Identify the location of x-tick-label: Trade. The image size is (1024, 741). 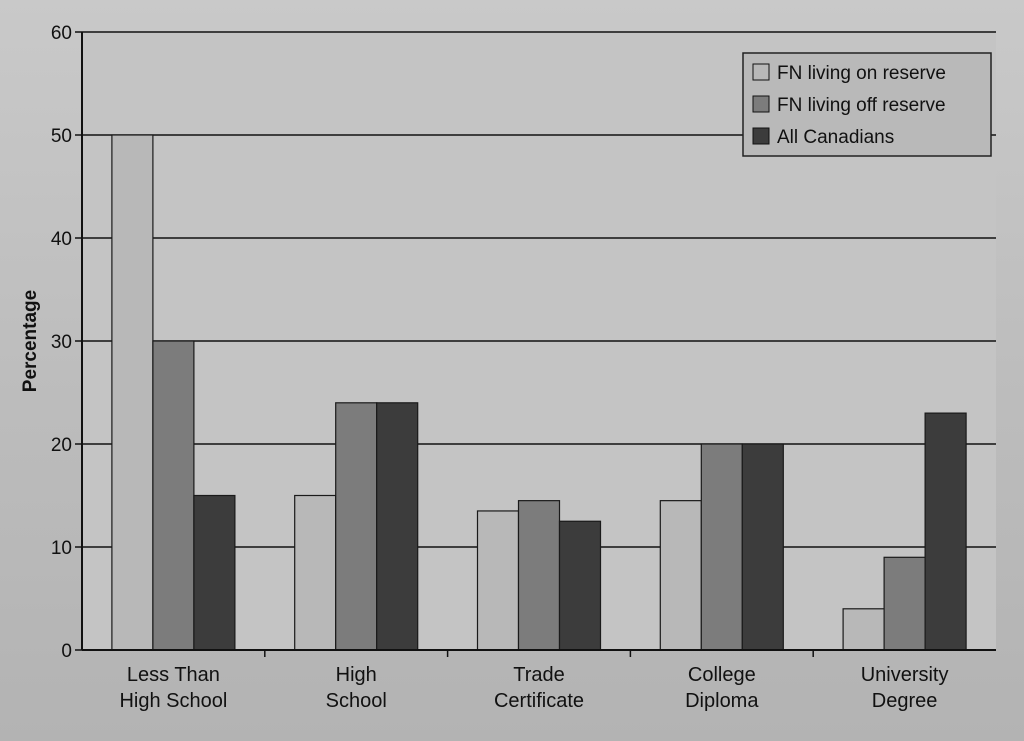
(539, 675).